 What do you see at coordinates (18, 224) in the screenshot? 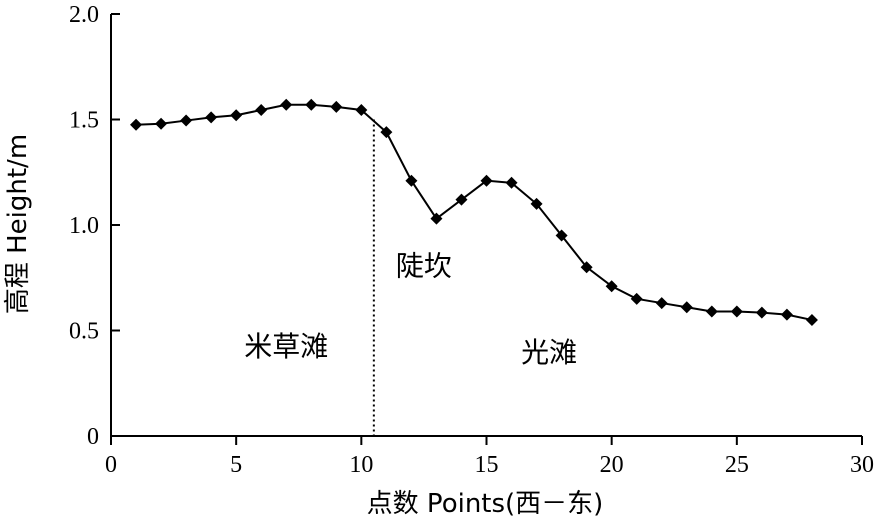
I see `y-axis-title: 高程 Height/m` at bounding box center [18, 224].